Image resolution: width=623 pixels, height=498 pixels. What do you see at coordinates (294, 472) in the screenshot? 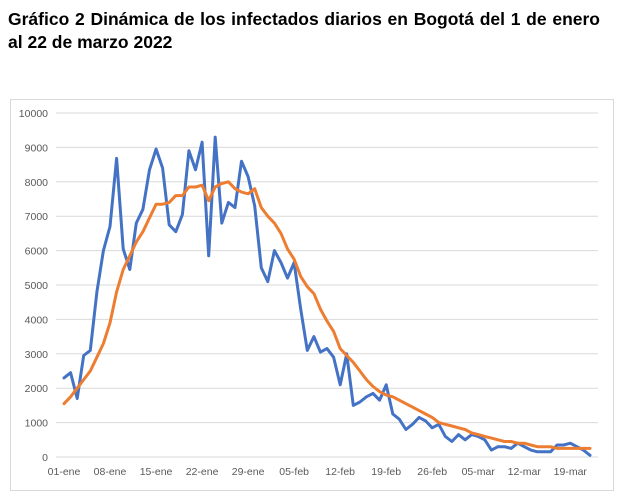
I see `x-tick-label: 05-feb` at bounding box center [294, 472].